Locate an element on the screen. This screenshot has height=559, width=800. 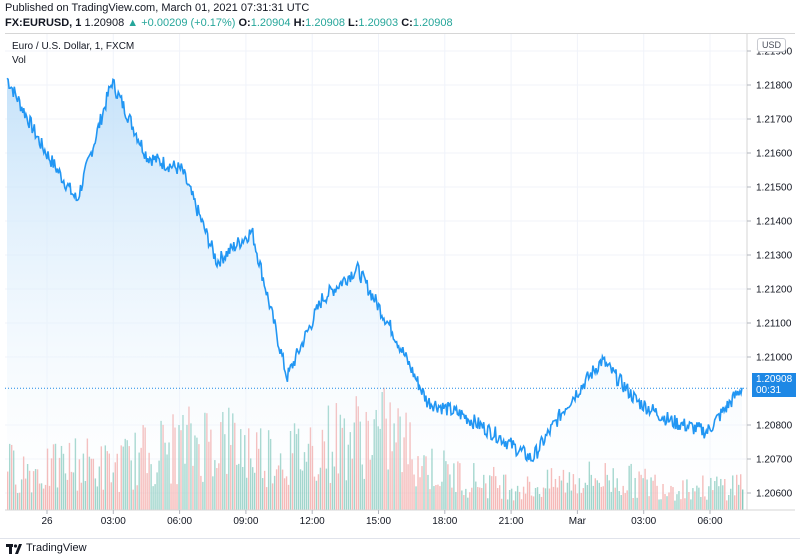
x-tick-label: 21:00 is located at coordinates (511, 521).